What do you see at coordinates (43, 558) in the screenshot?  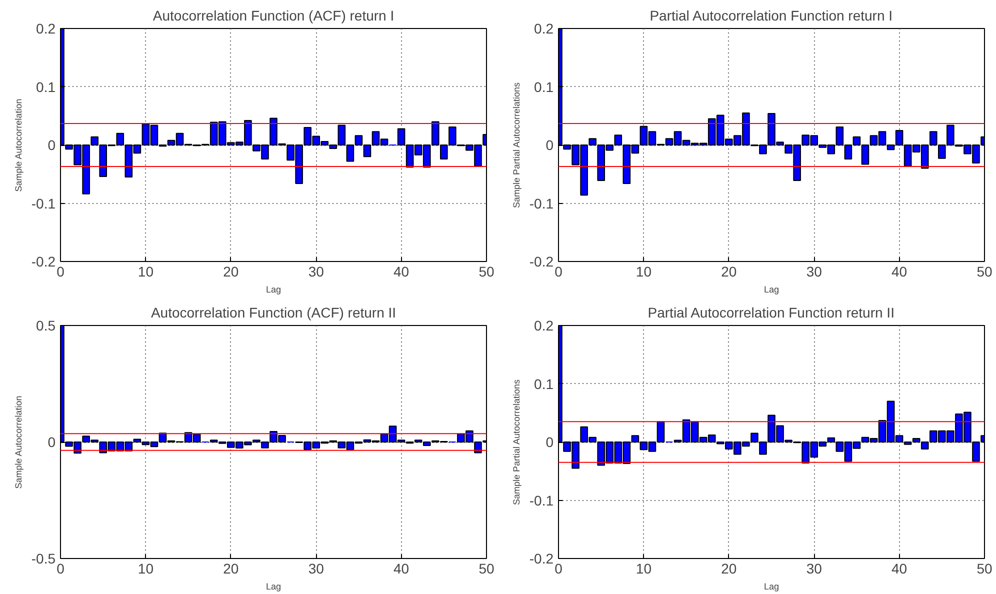 I see `y-tick-label: -0.5` at bounding box center [43, 558].